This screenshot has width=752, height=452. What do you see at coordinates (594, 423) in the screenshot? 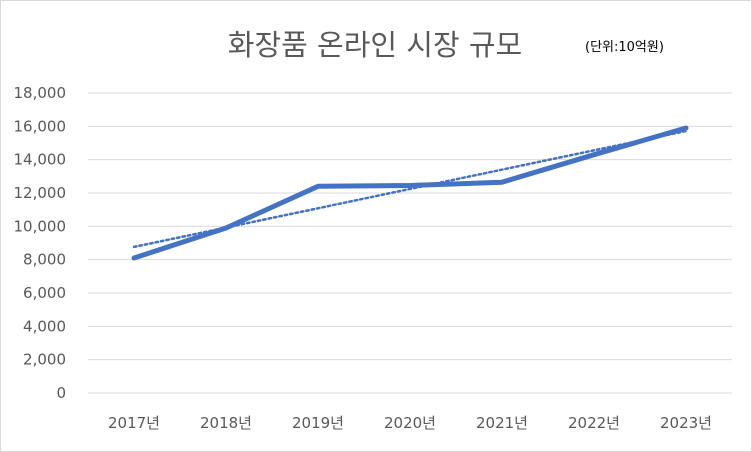
I see `x-tick-label: 2022년` at bounding box center [594, 423].